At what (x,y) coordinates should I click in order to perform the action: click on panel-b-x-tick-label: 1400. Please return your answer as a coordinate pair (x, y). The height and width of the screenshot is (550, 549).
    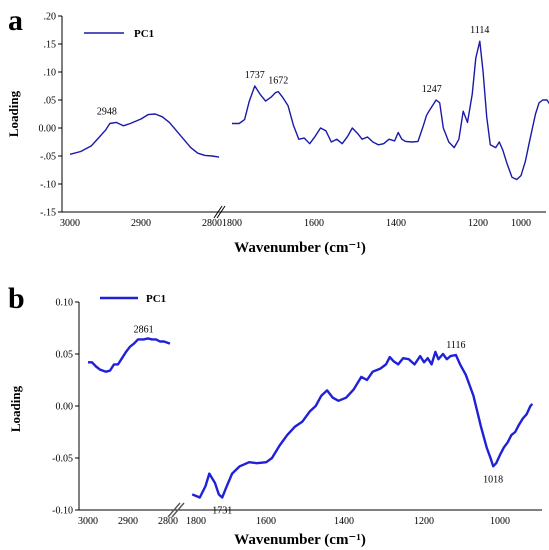
    Looking at the image, I should click on (344, 521).